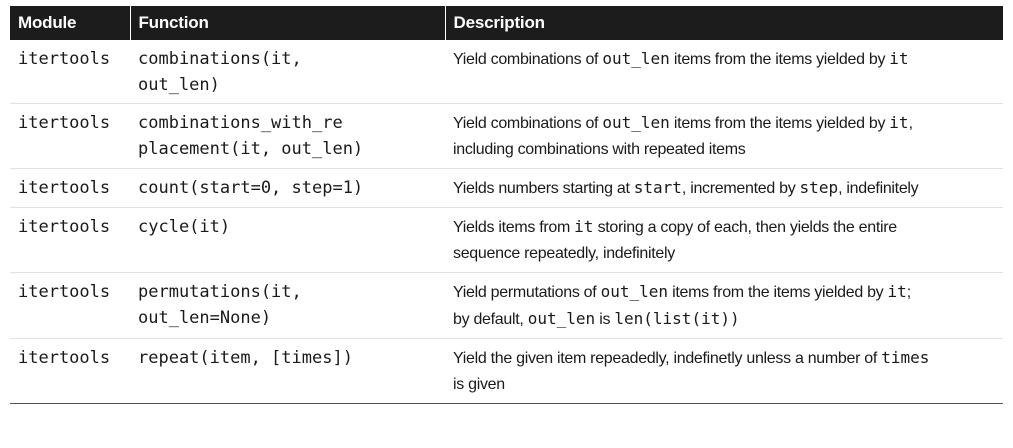 The height and width of the screenshot is (448, 1013). What do you see at coordinates (287, 188) in the screenshot?
I see `function-cell: count(start=0, step=1)` at bounding box center [287, 188].